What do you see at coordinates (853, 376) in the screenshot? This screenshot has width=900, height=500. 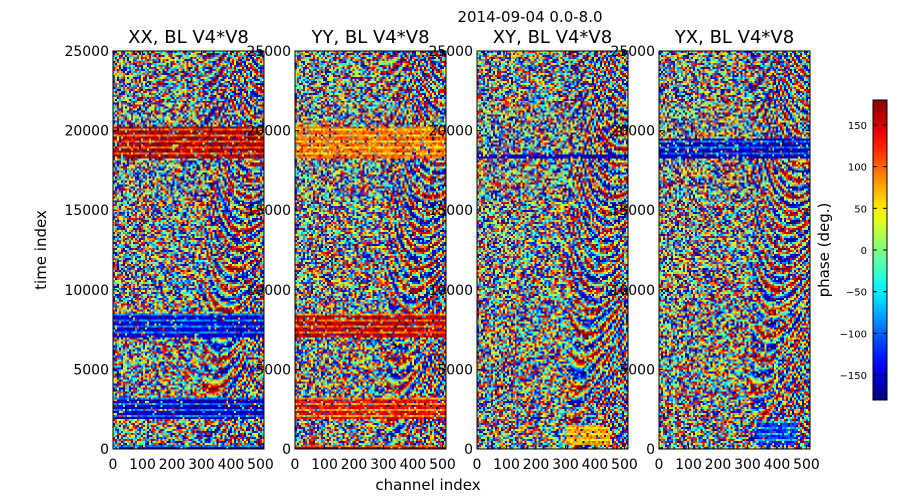 I see `colorbar-tick-label: −150` at bounding box center [853, 376].